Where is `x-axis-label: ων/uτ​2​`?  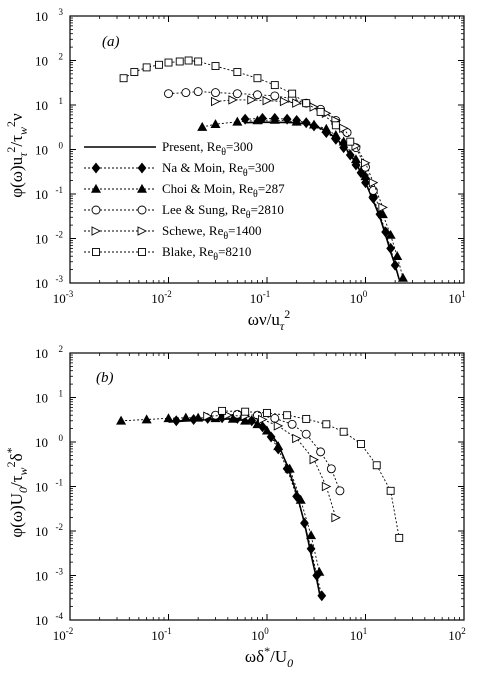
x-axis-label: ων/uτ​2​ is located at coordinates (269, 320).